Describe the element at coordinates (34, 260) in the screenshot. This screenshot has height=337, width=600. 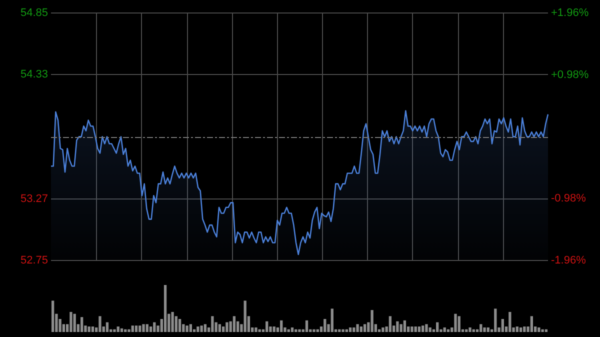
I see `y-tick-label: 52.75` at that location.